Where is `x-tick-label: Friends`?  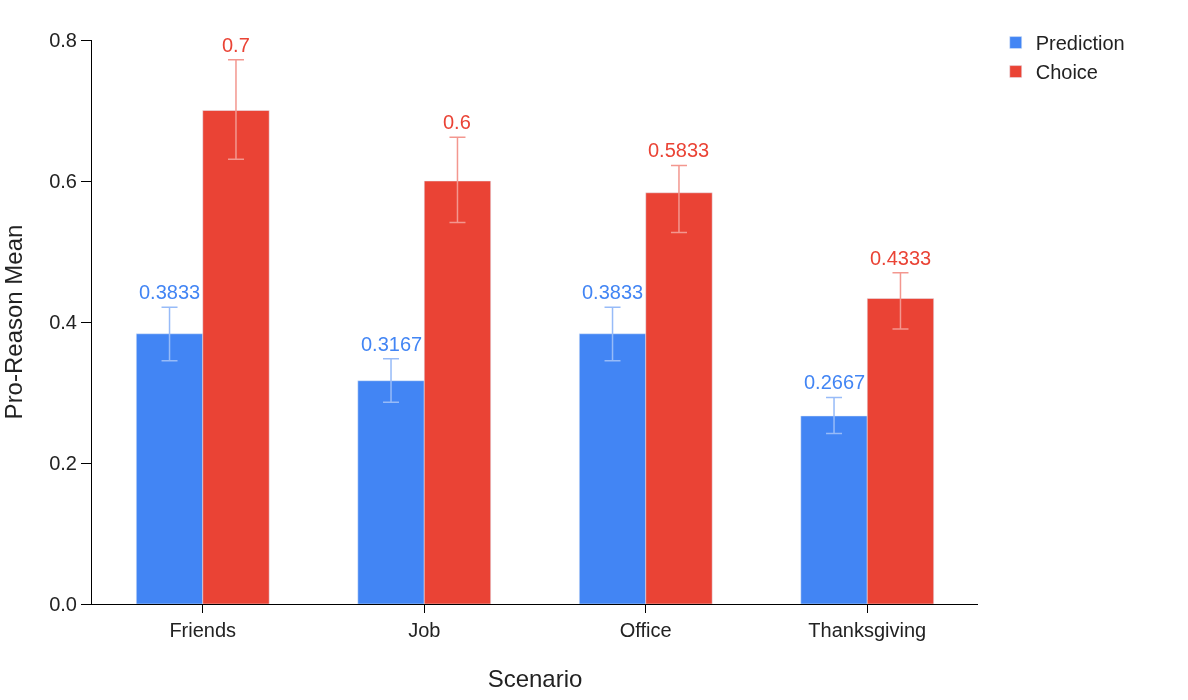
x-tick-label: Friends is located at coordinates (203, 630).